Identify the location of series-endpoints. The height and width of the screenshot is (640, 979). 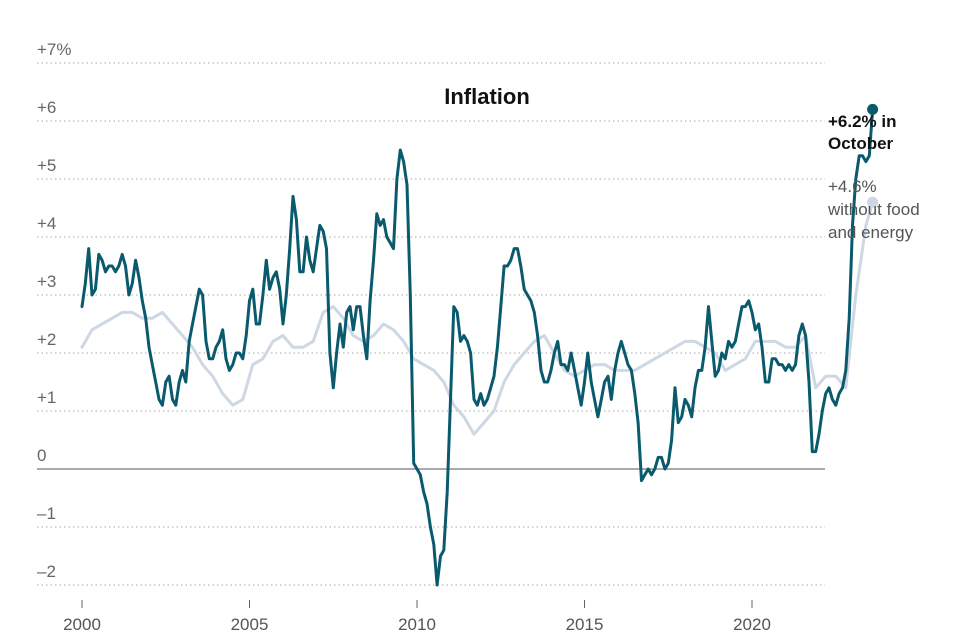
(873, 155).